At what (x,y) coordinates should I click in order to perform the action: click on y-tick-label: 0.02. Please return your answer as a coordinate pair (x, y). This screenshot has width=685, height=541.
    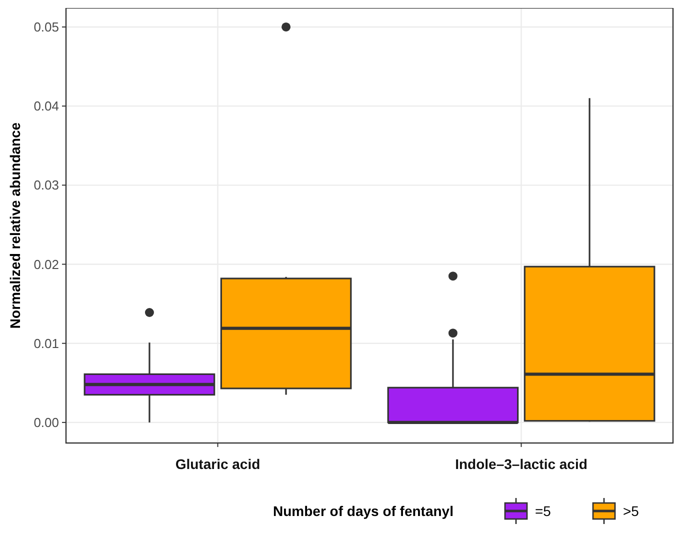
    Looking at the image, I should click on (46, 264).